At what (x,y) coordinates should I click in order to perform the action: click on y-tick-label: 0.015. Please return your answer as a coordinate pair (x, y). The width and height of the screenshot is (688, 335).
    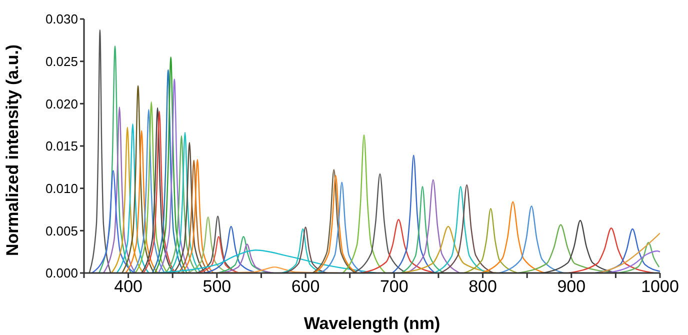
    Looking at the image, I should click on (61, 146).